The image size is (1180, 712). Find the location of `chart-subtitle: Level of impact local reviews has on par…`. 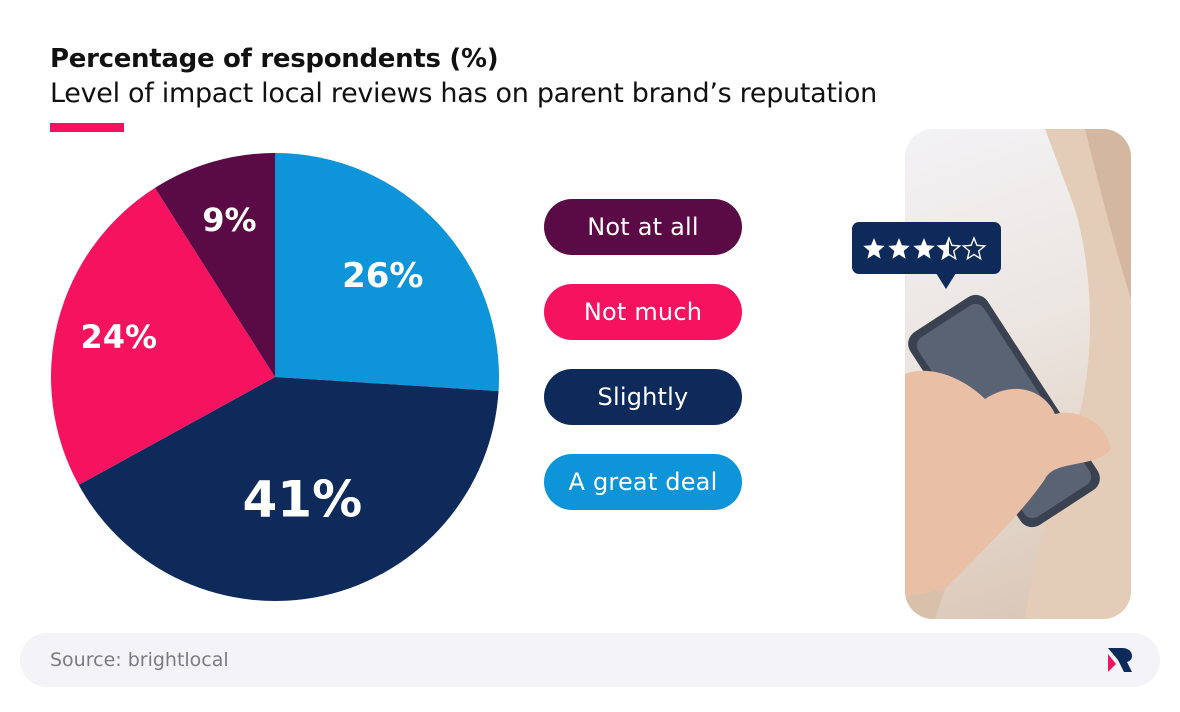

chart-subtitle: Level of impact local reviews has on par… is located at coordinates (463, 93).